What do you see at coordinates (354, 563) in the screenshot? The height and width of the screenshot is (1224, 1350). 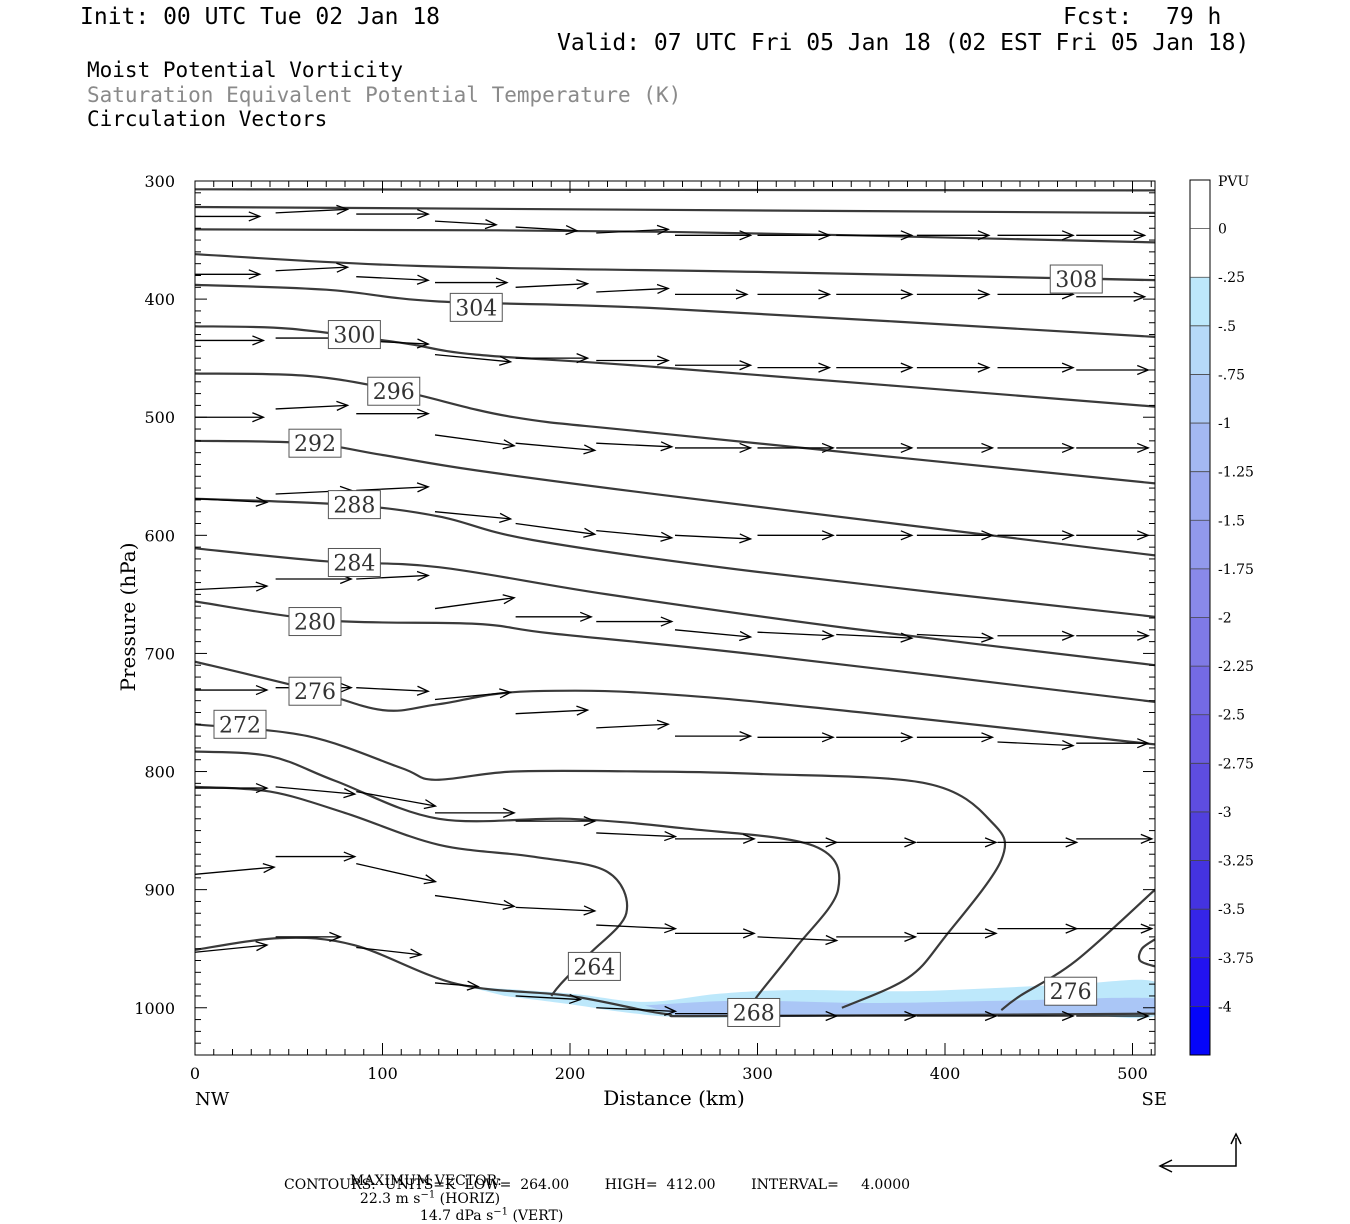 I see `contour-label: 284` at bounding box center [354, 563].